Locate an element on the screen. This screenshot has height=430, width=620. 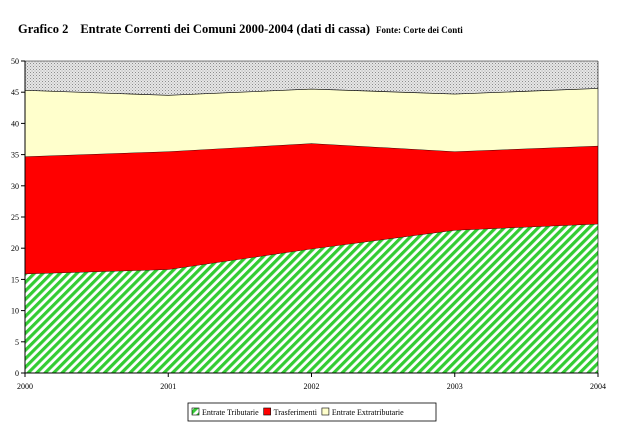
legend-label-1: Trasferimenti is located at coordinates (296, 412).